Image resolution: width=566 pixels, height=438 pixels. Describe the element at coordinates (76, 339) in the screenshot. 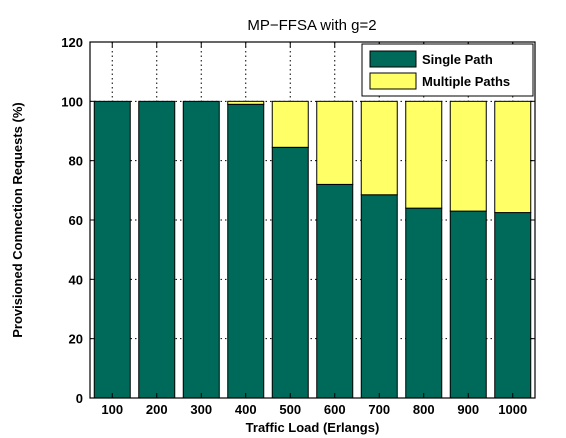

I see `y-tick-label: 20` at that location.